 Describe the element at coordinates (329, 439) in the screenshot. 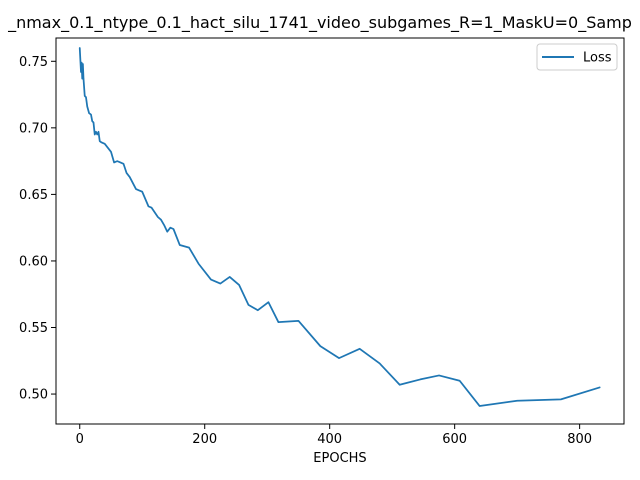

I see `x-tick-label: 400` at that location.